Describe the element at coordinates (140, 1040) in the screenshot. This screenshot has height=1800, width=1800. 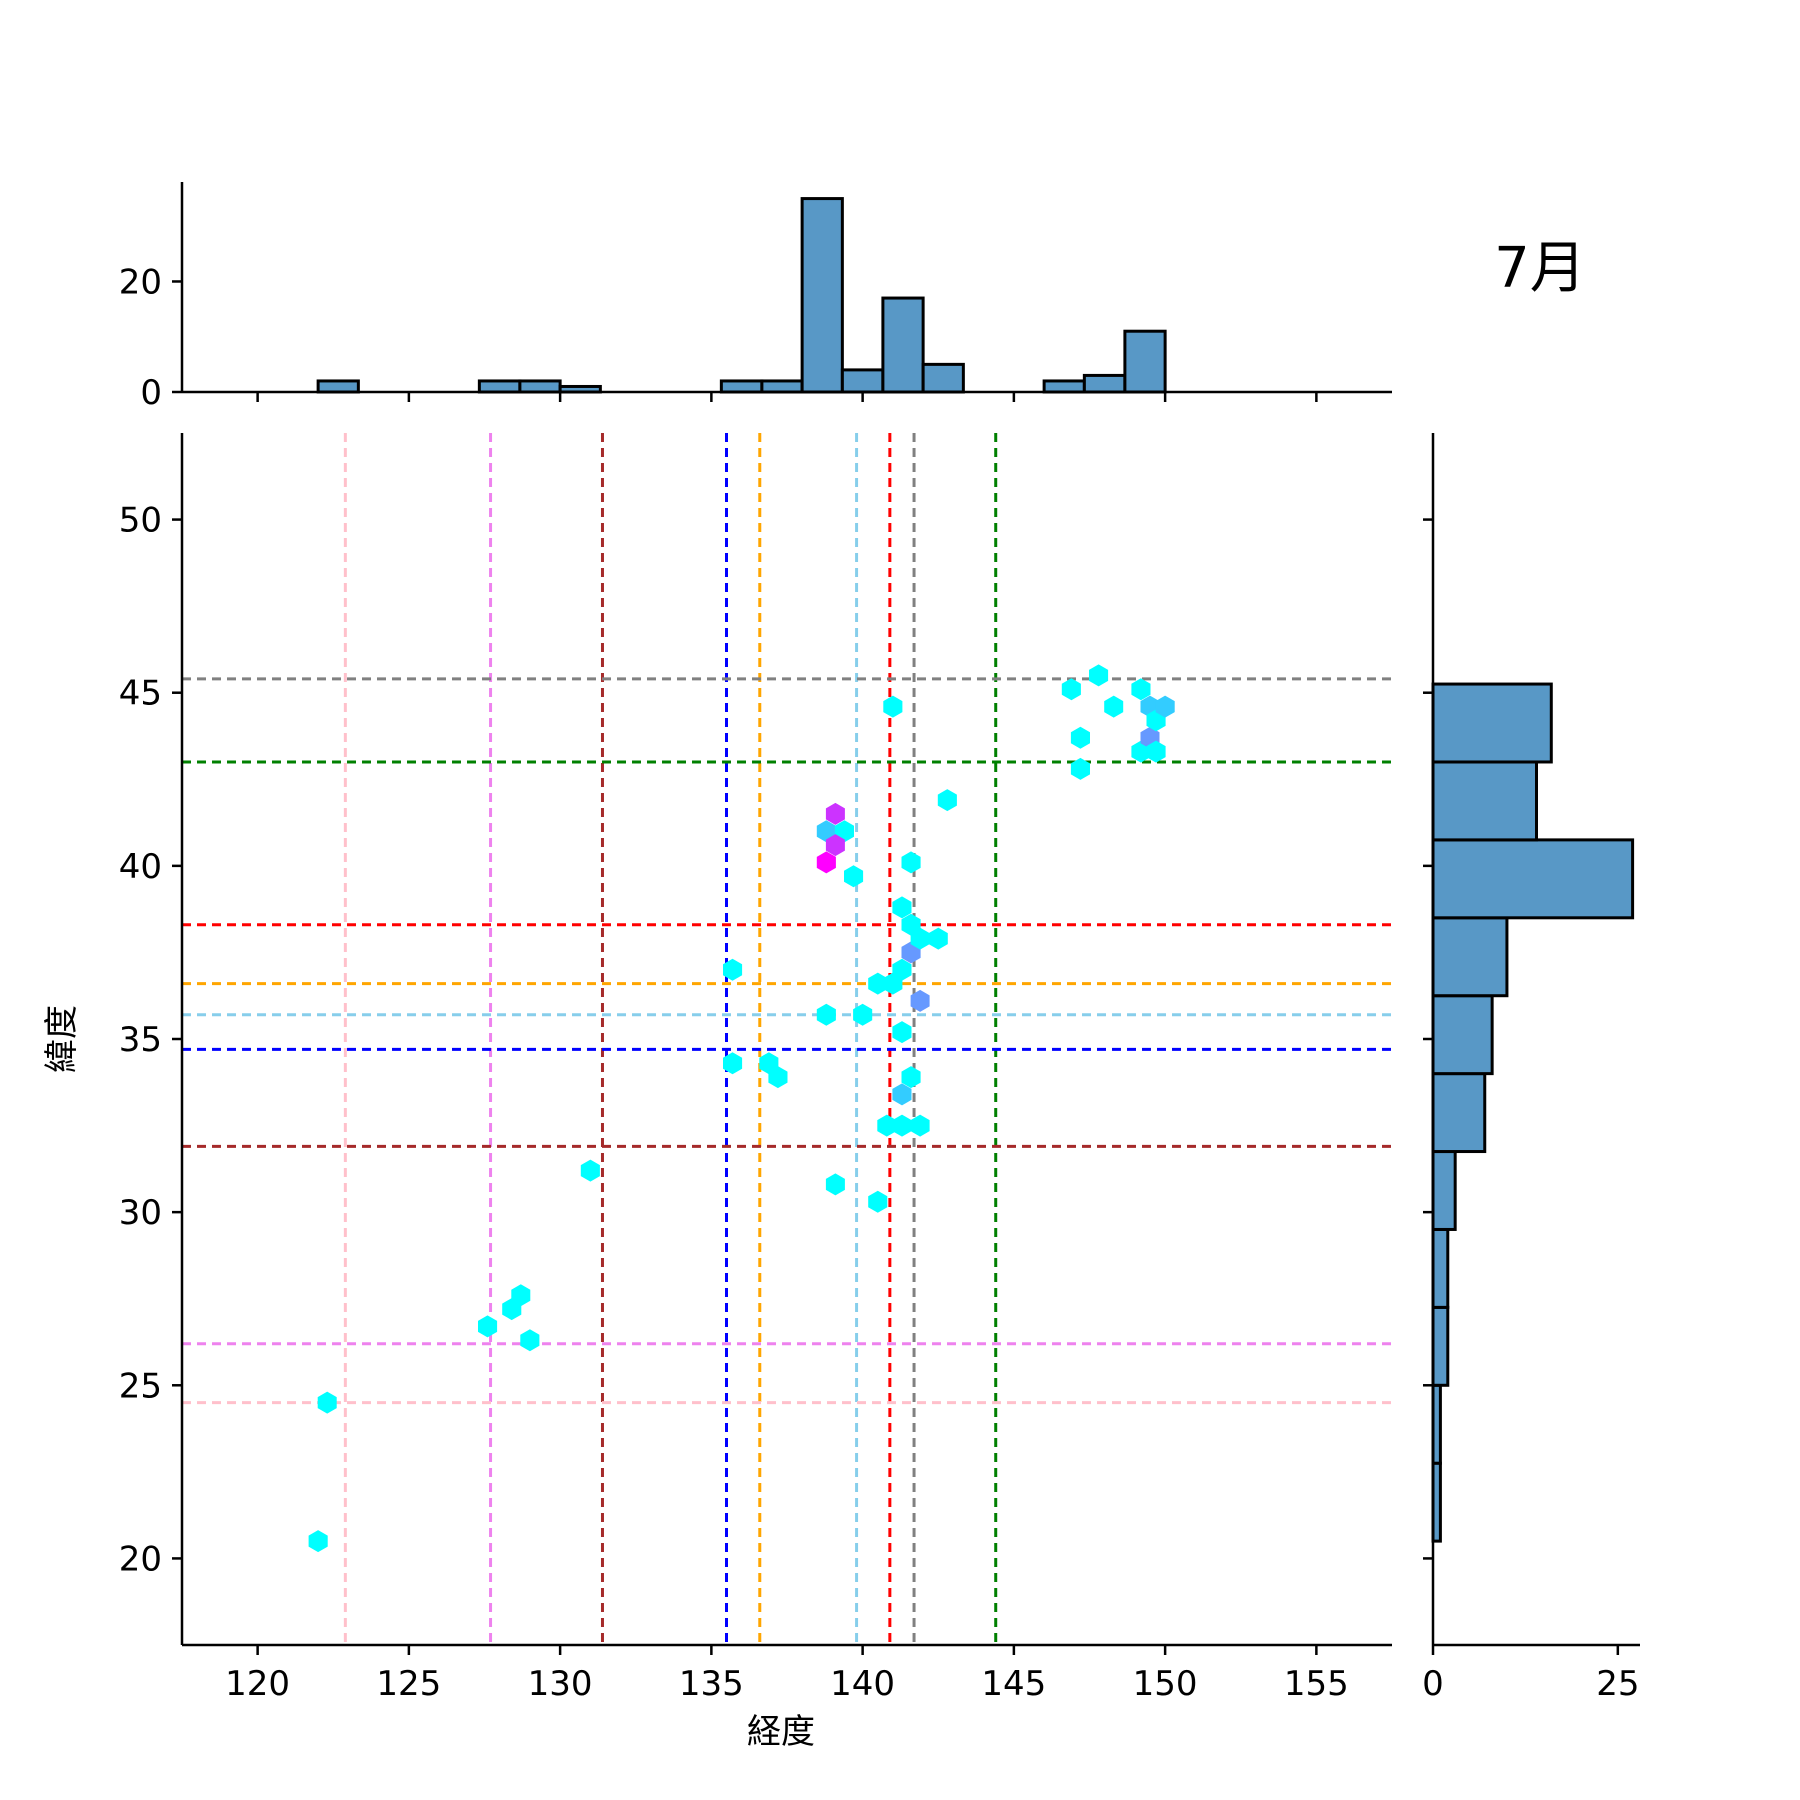
I see `y-tick-label: 35` at that location.